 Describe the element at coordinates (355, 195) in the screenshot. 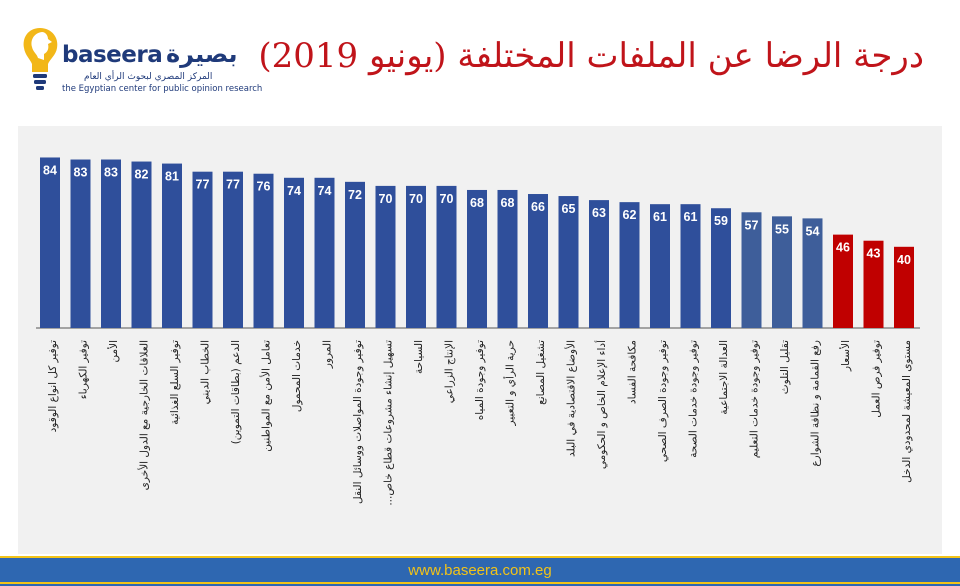

I see `data-label: 72` at that location.